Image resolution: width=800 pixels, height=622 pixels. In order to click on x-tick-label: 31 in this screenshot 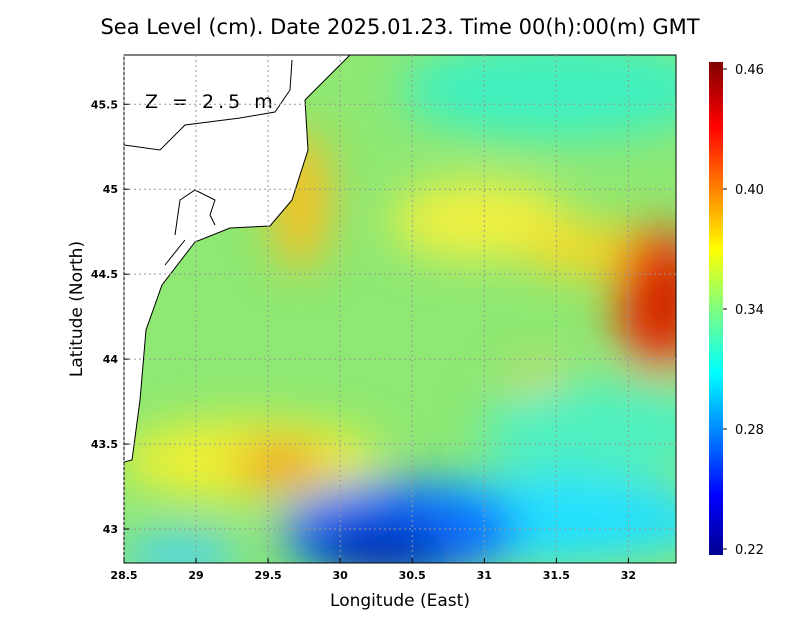, I will do `click(484, 575)`.